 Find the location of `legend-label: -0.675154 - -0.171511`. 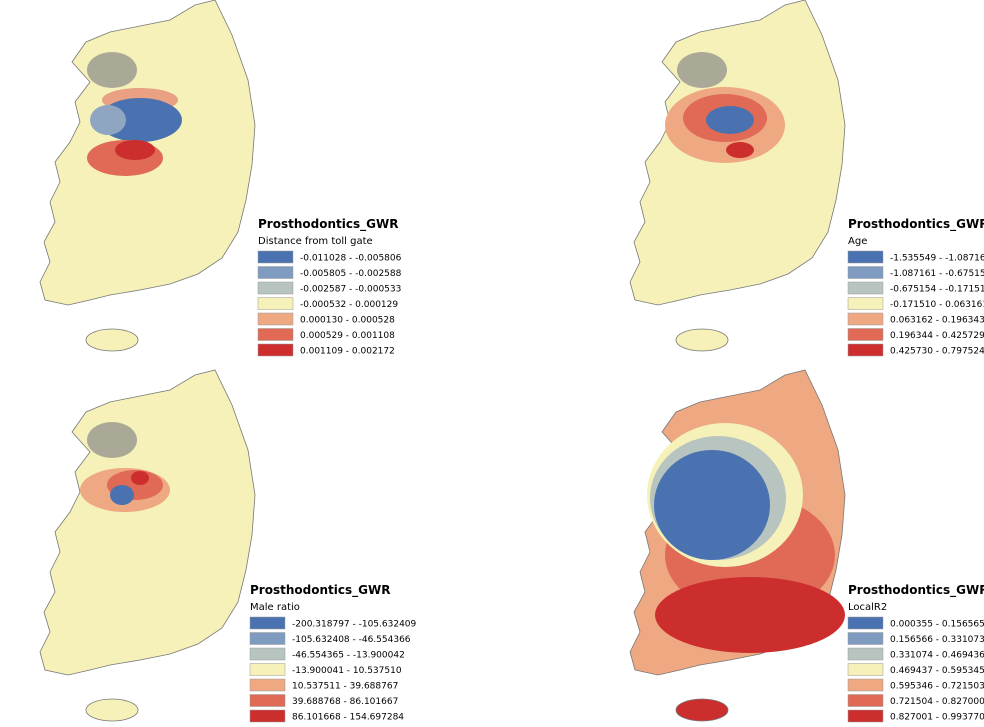

legend-label: -0.675154 - -0.171511 is located at coordinates (937, 290).